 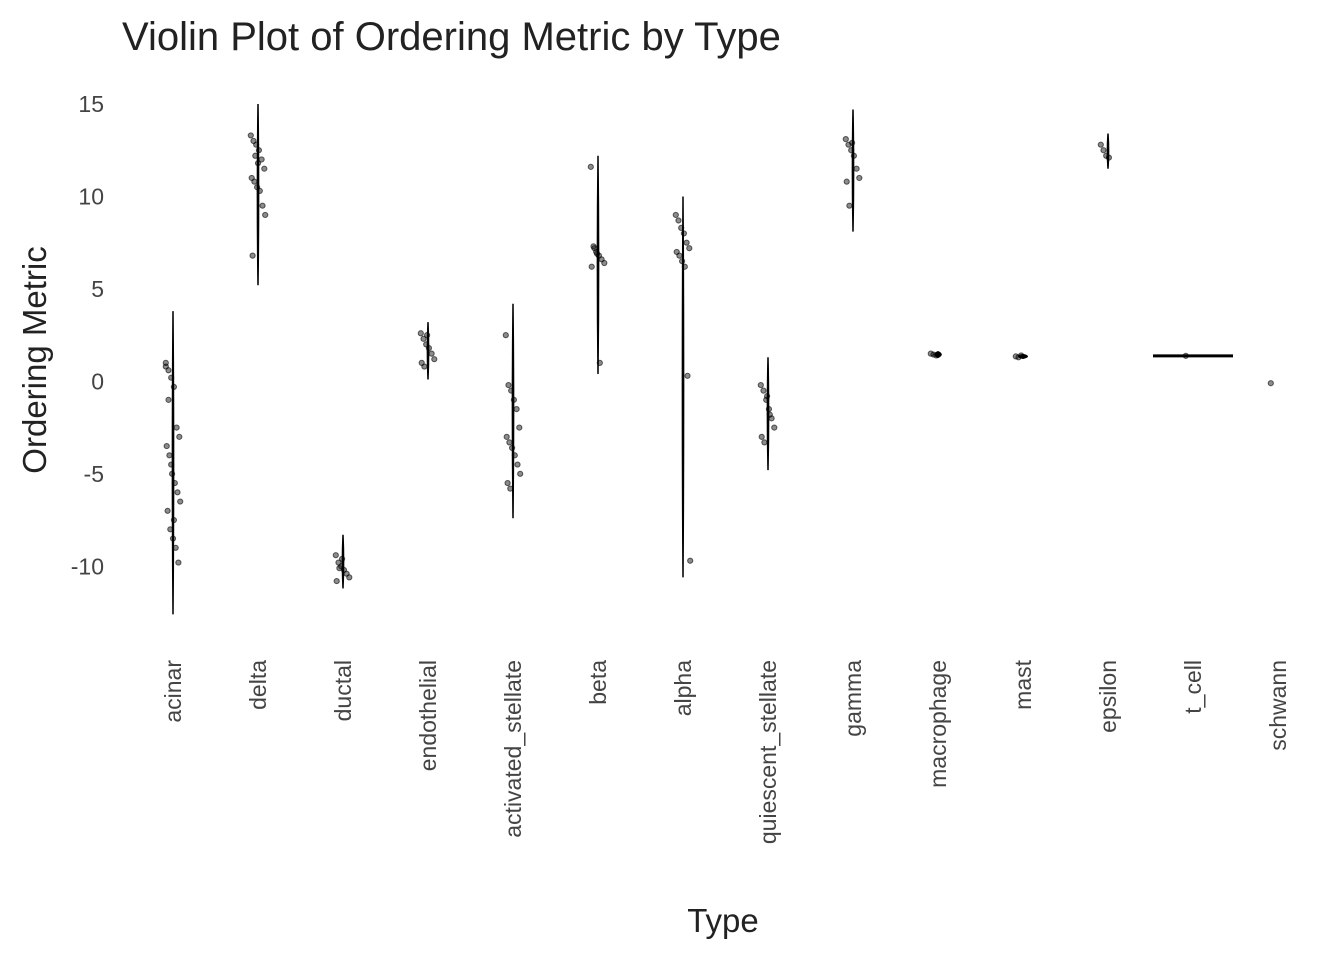 What do you see at coordinates (683, 688) in the screenshot?
I see `x-tick-label: alpha` at bounding box center [683, 688].